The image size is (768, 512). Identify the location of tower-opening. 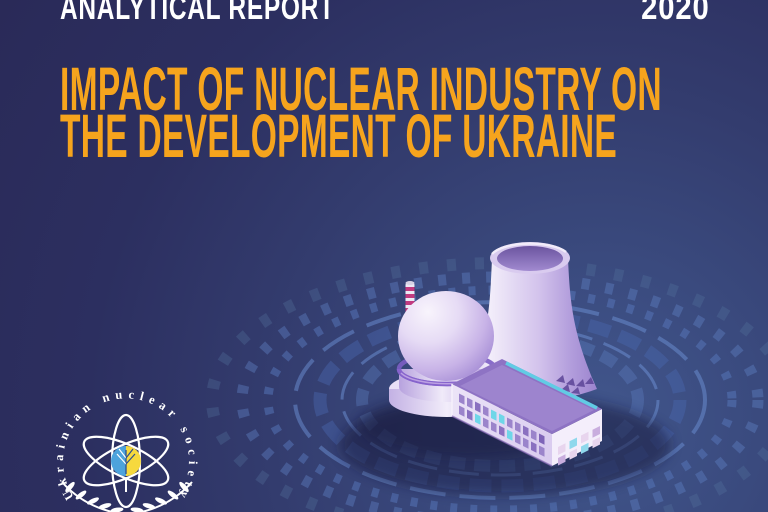
(530, 258).